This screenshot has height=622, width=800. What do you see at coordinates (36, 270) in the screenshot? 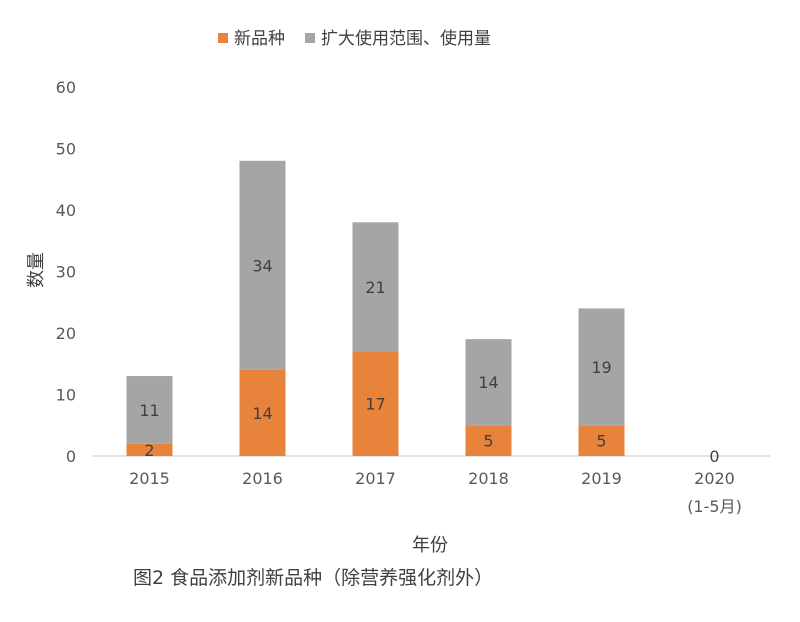
I see `y-axis-title: 数量` at bounding box center [36, 270].